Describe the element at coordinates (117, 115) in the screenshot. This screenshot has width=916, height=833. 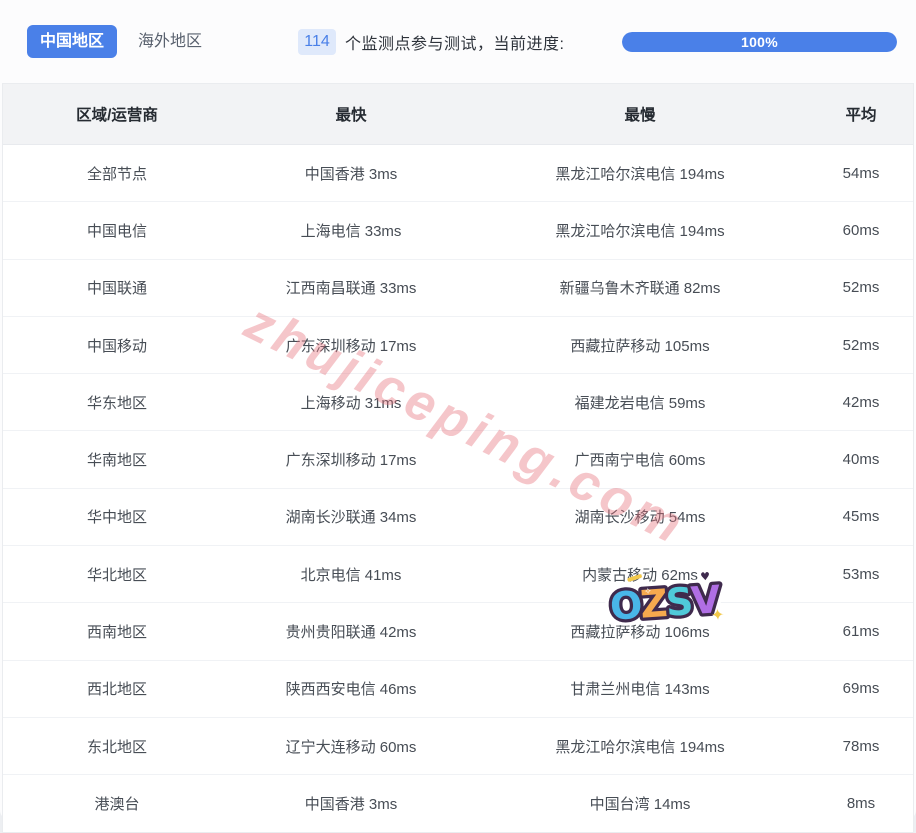
I see `header-cell-region: 区域/运营商` at that location.